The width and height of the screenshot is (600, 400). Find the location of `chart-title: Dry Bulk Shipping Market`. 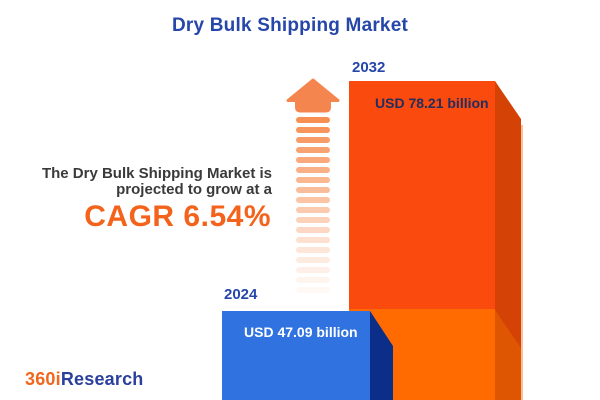

chart-title: Dry Bulk Shipping Market is located at coordinates (289, 25).